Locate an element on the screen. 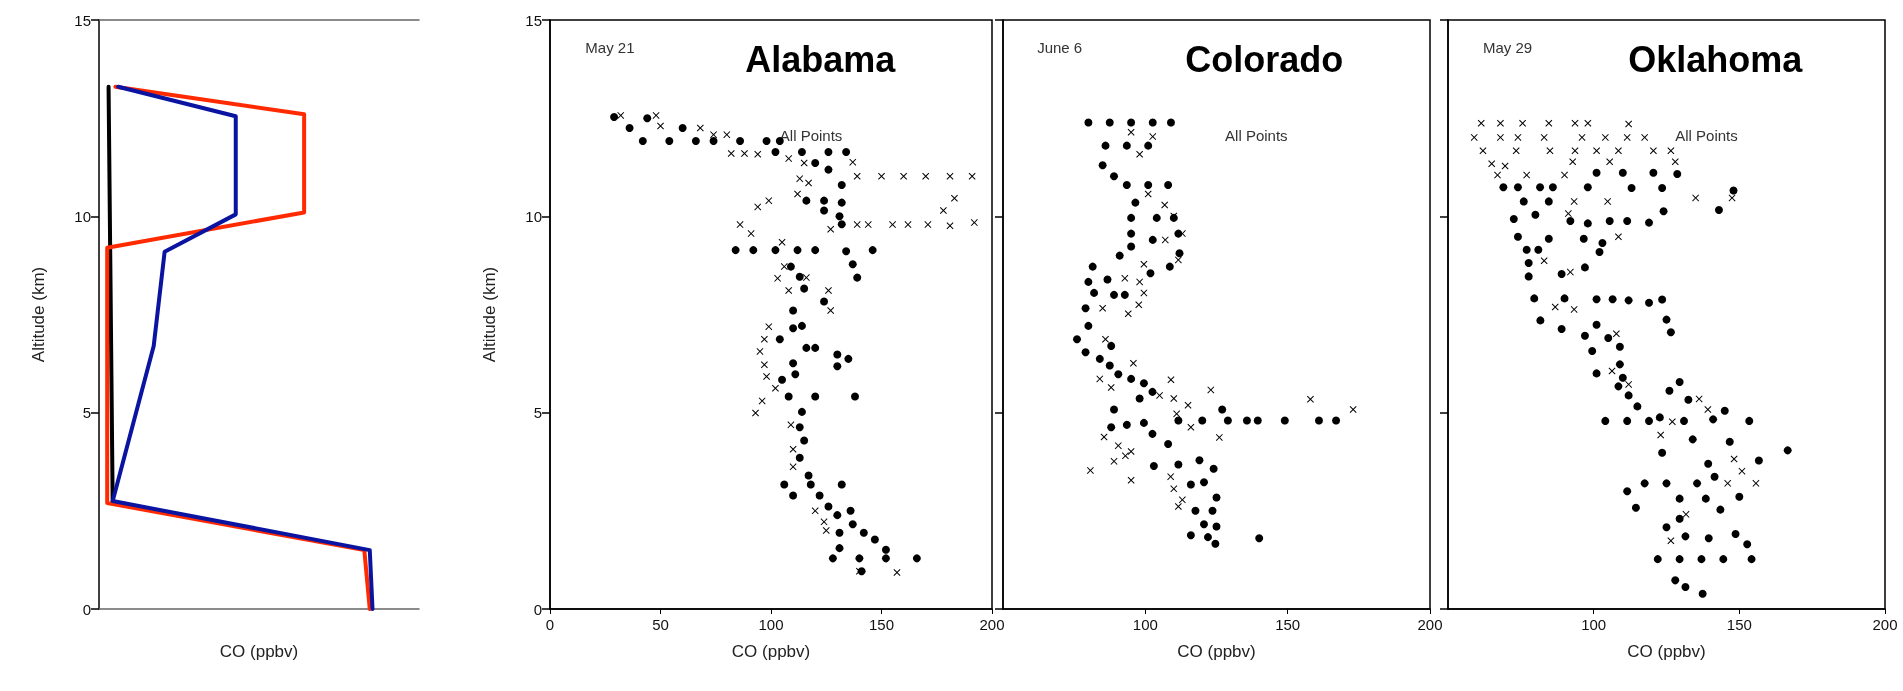  text: Alabama is located at coordinates (821, 59).